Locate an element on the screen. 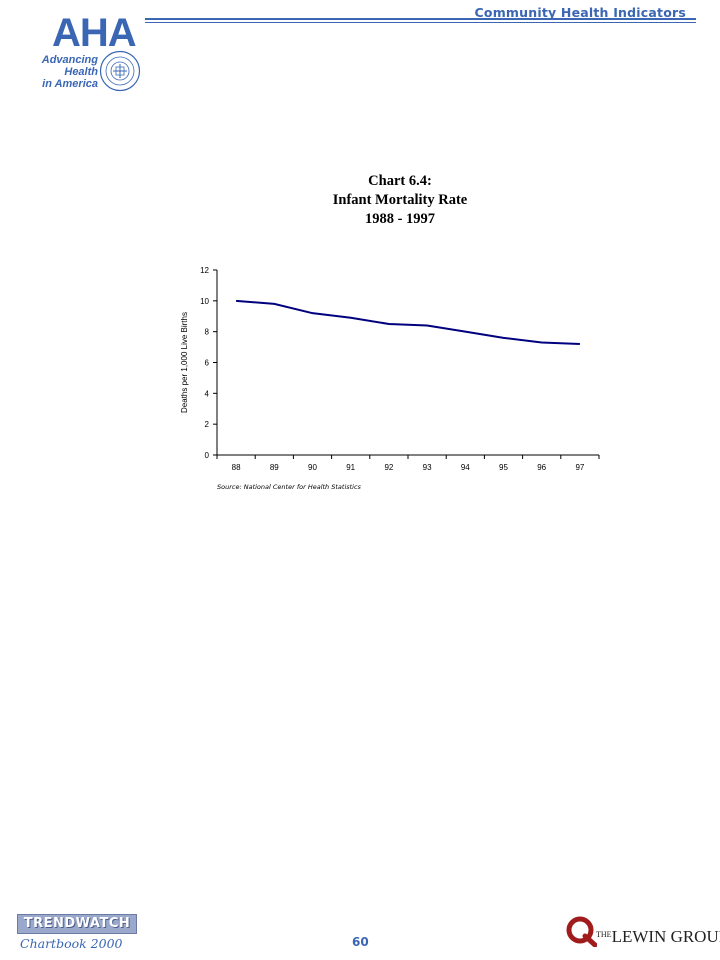 This screenshot has height=960, width=720. lewin-text: THELEWIN GROUP is located at coordinates (658, 937).